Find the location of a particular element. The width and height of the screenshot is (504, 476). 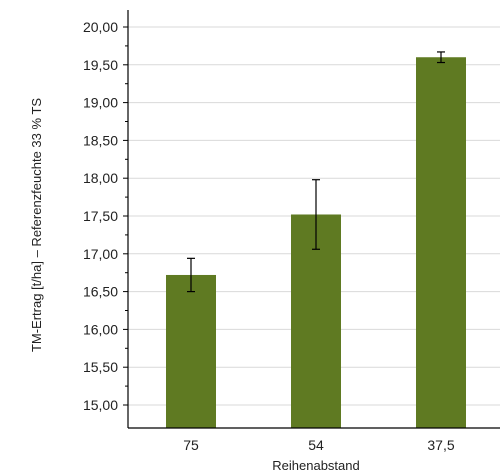

x-tick-labels: 75 54 37,5 is located at coordinates (319, 445).